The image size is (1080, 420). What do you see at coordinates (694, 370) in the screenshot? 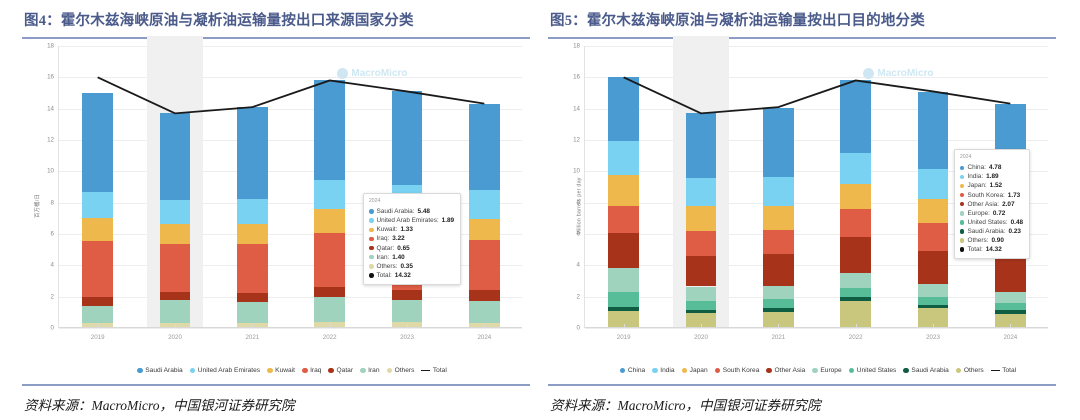
I see `legend-item-japan: Japan` at bounding box center [694, 370].